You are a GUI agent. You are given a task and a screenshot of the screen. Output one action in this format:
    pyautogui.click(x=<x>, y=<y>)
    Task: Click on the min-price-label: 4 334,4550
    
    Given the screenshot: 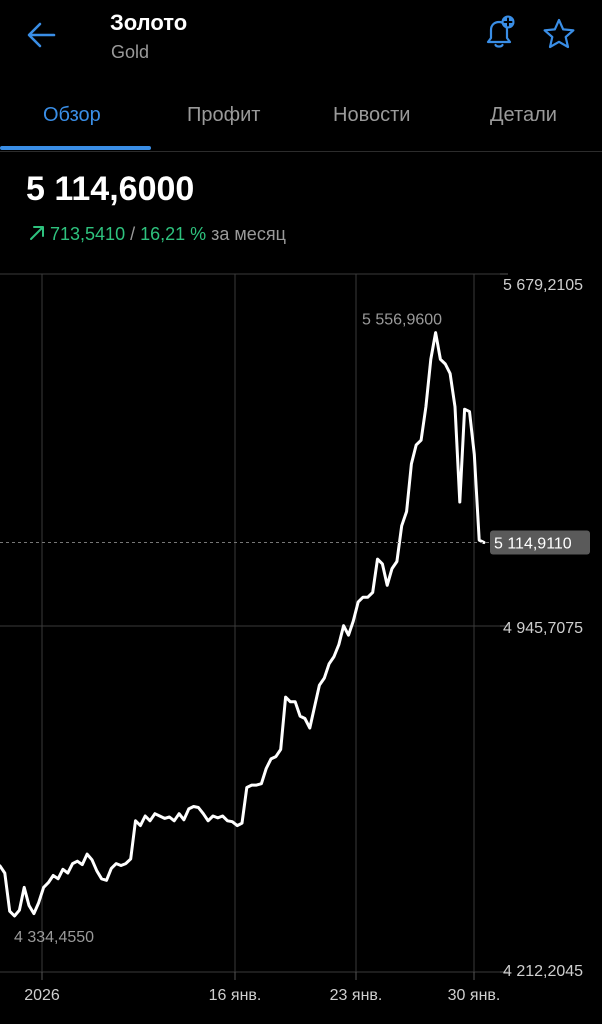 What is the action you would take?
    pyautogui.click(x=54, y=937)
    